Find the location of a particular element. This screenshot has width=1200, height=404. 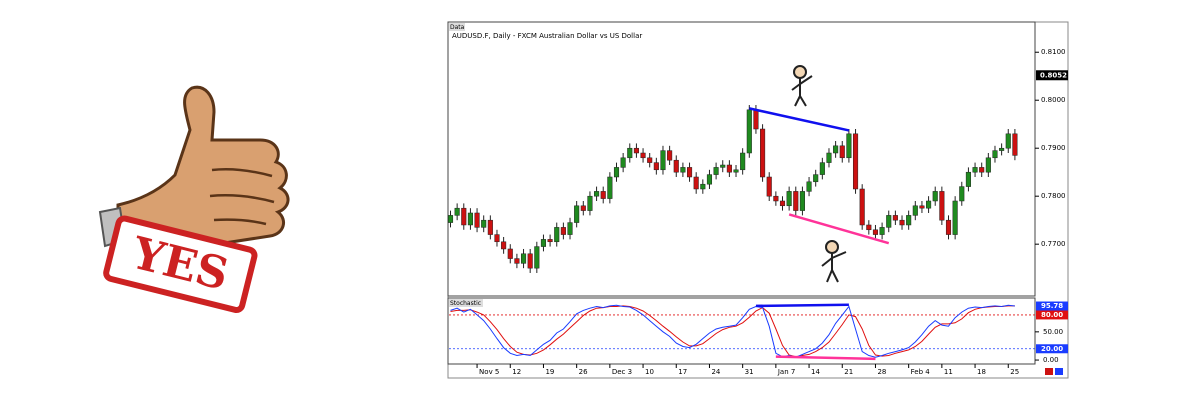

y-tick-label: 0.7700 is located at coordinates (1053, 244).